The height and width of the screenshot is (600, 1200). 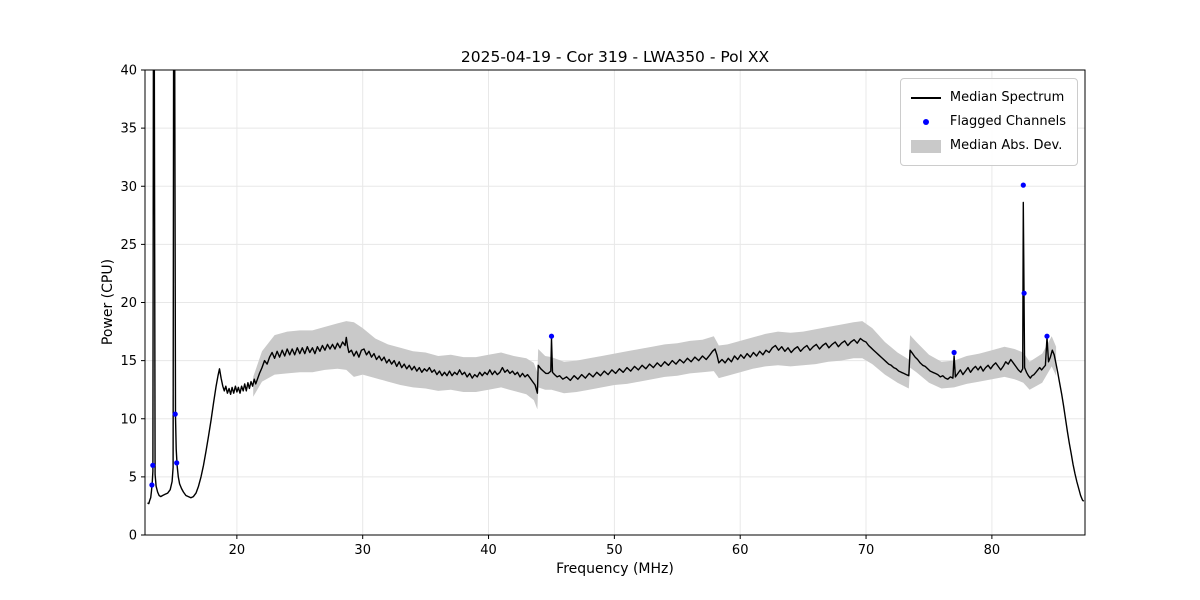 I want to click on mad-band-icon, so click(x=925, y=146).